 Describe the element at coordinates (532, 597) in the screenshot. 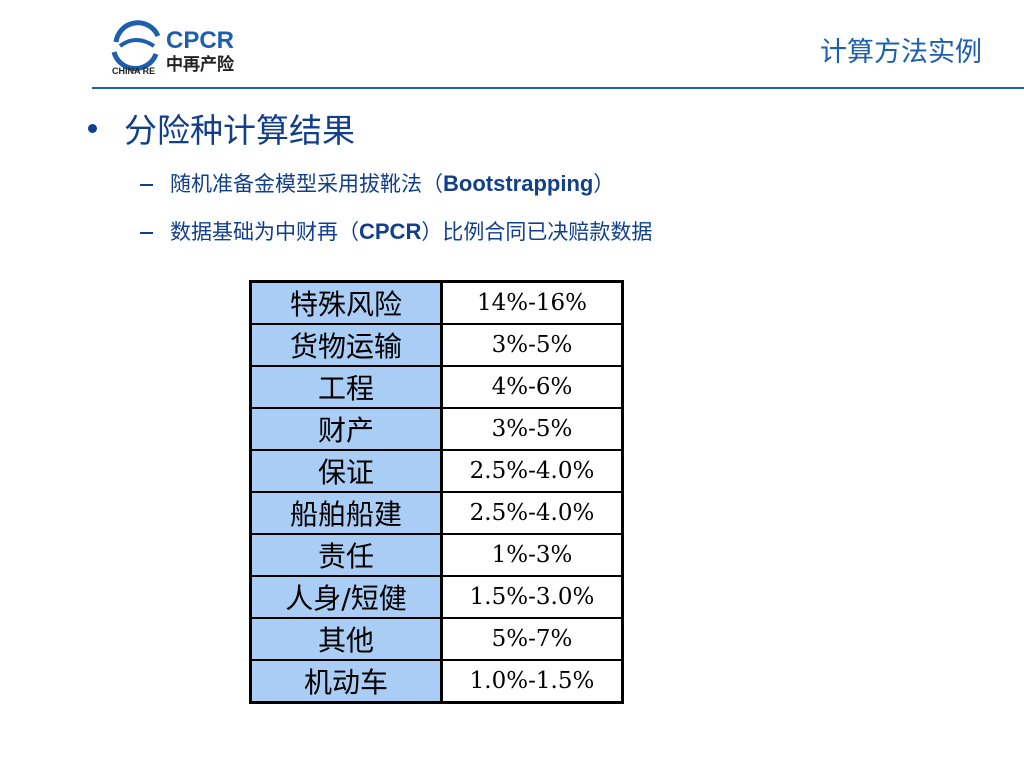

I see `ratio-cell: 1.5%-3.0%` at that location.